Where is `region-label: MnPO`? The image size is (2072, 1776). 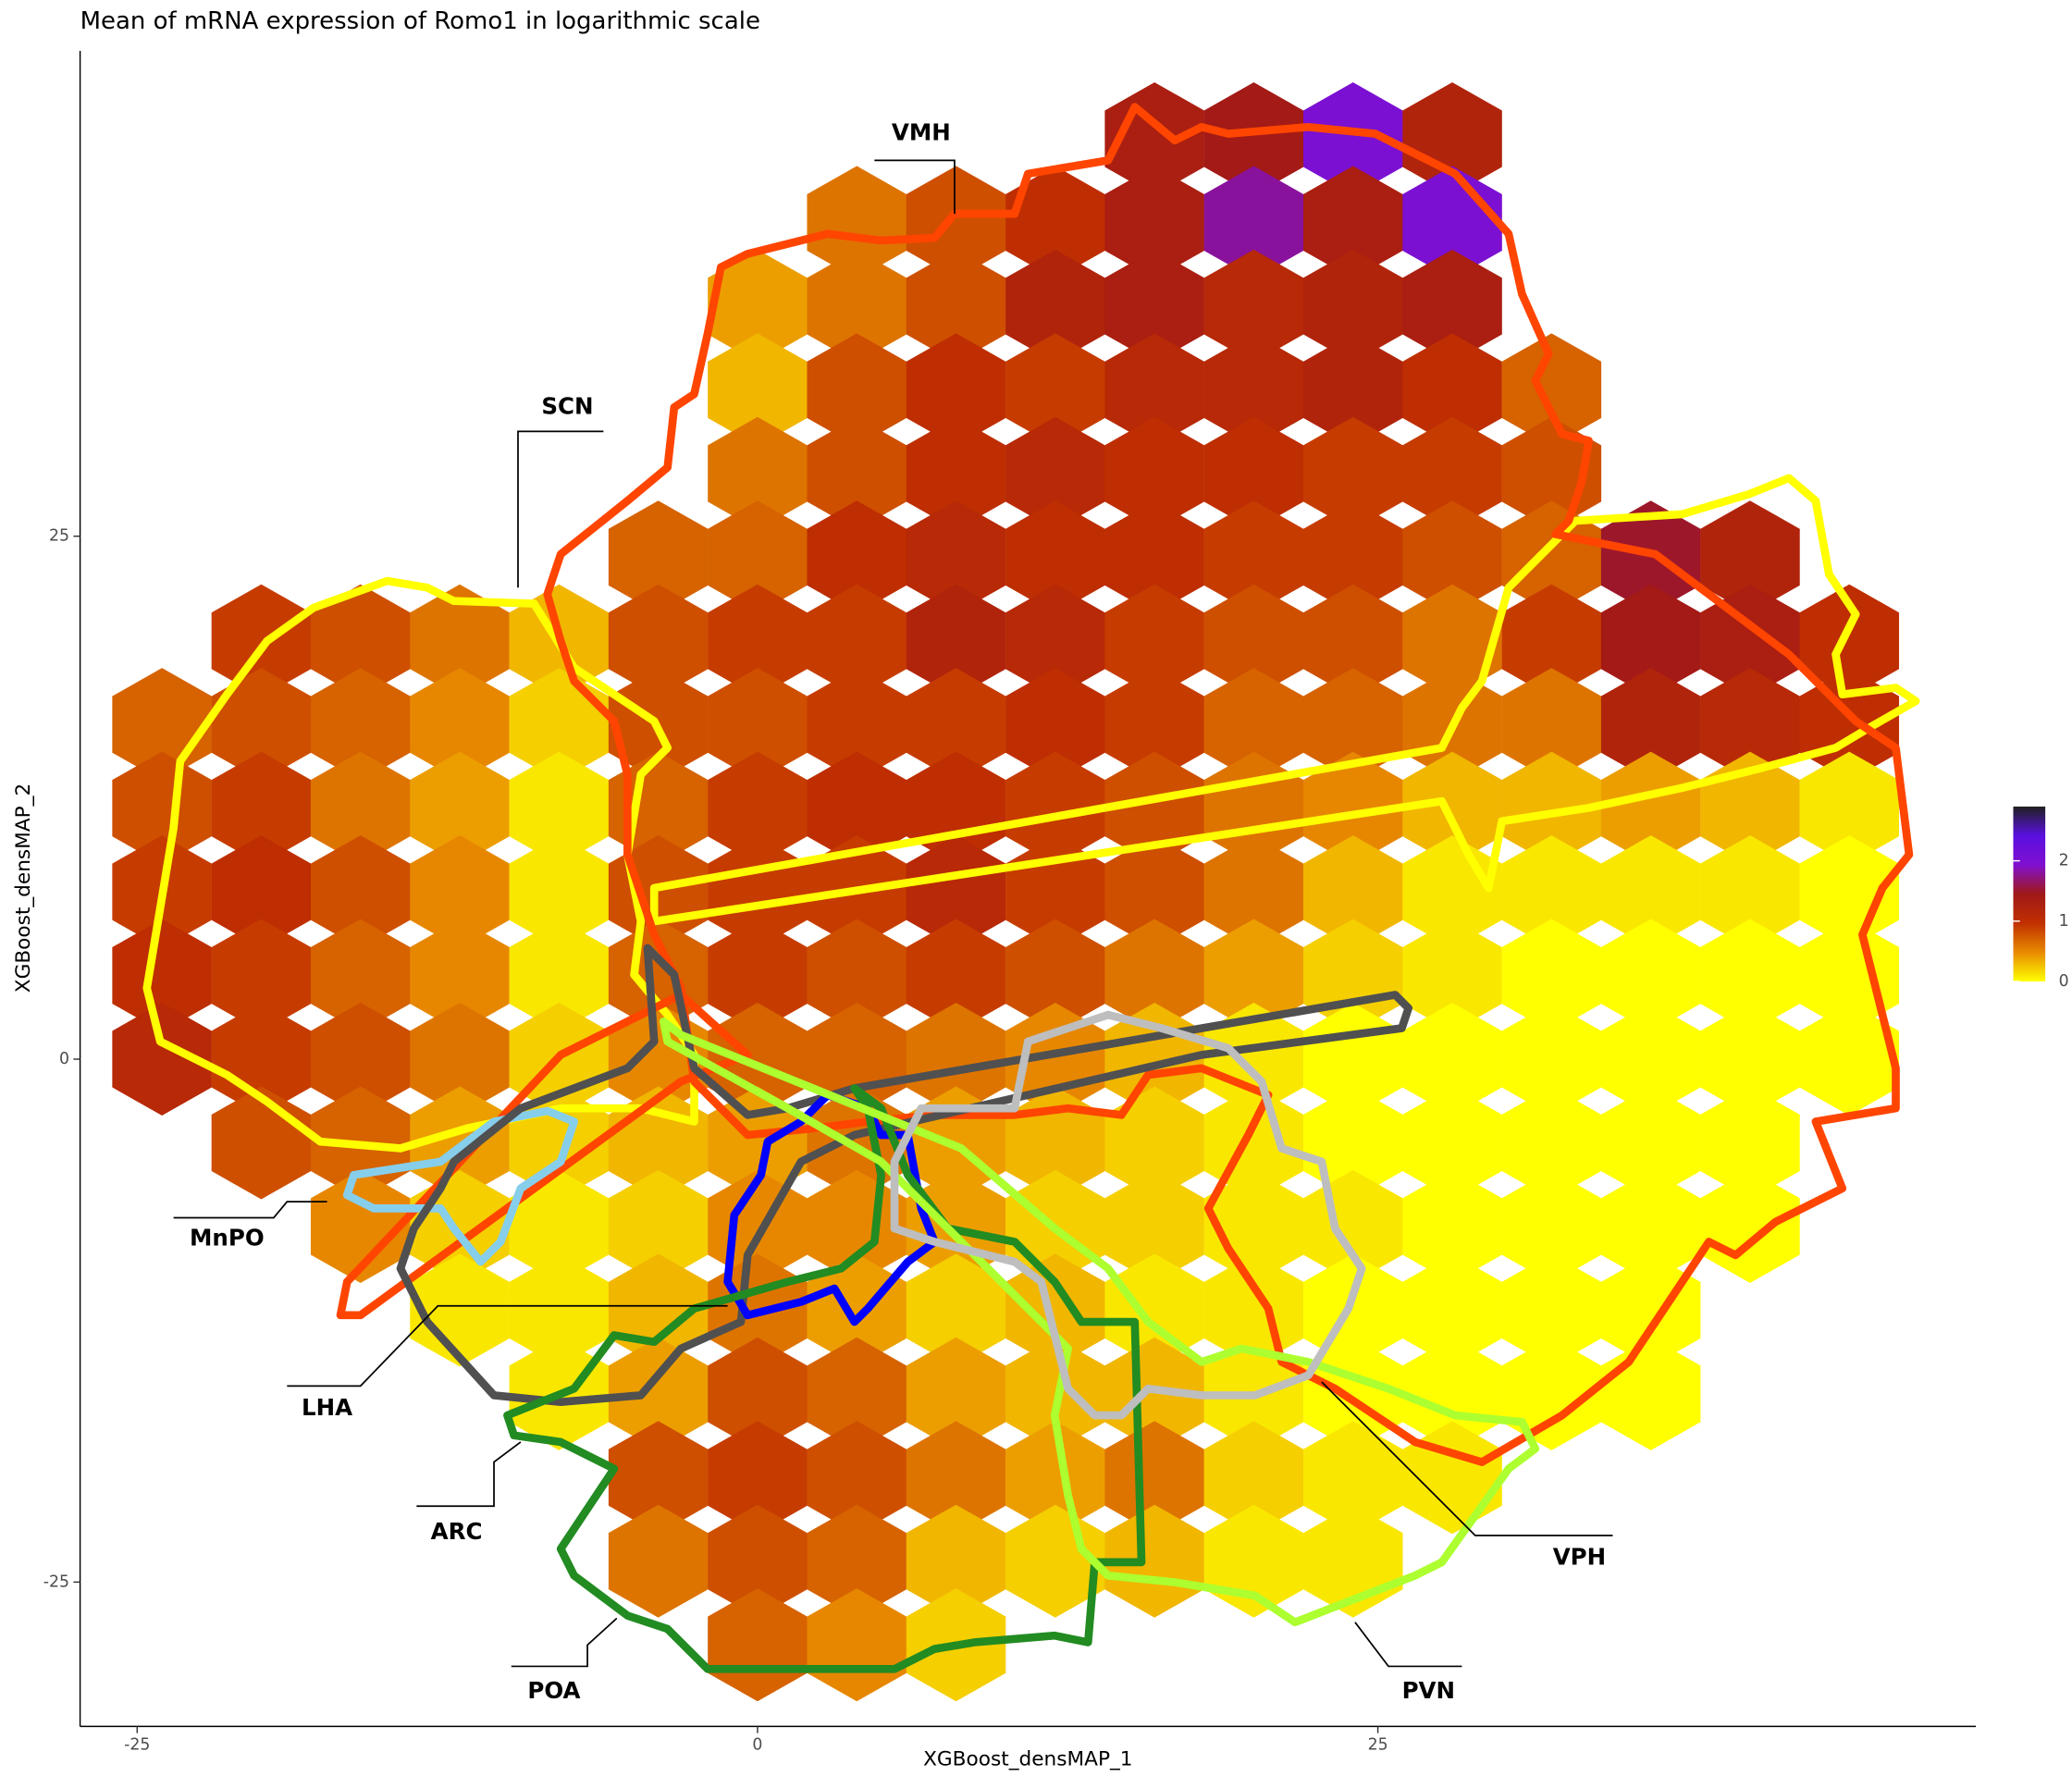 region-label: MnPO is located at coordinates (228, 1238).